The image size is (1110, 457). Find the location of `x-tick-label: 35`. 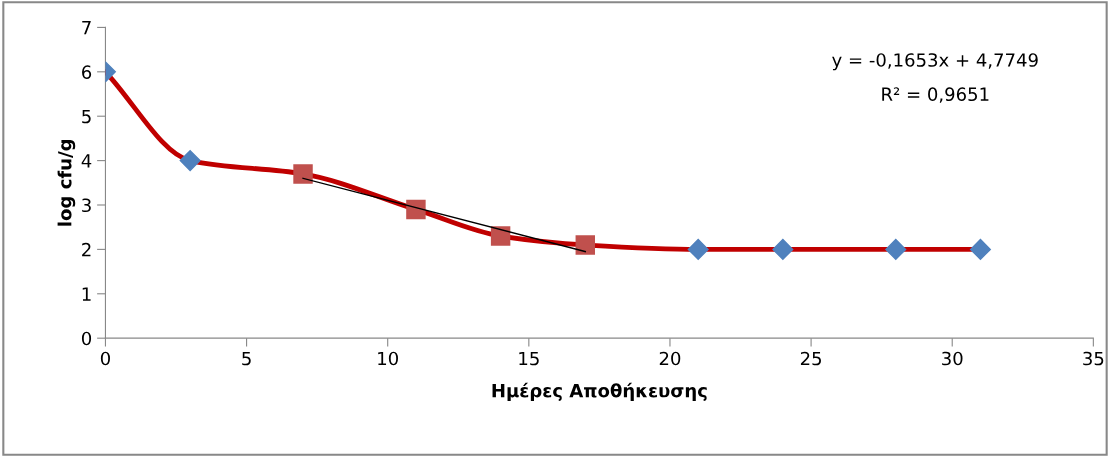

x-tick-label: 35 is located at coordinates (1093, 358).